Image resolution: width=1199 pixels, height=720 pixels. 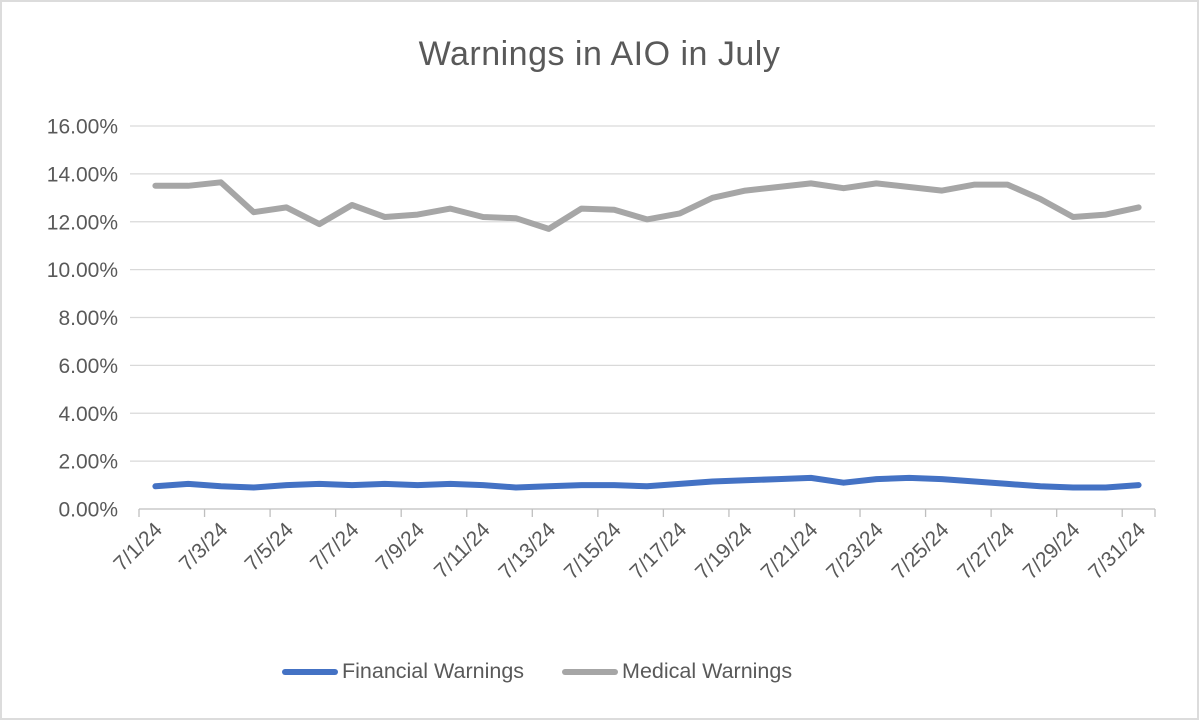 What do you see at coordinates (647, 205) in the screenshot?
I see `series-line-medical-warnings` at bounding box center [647, 205].